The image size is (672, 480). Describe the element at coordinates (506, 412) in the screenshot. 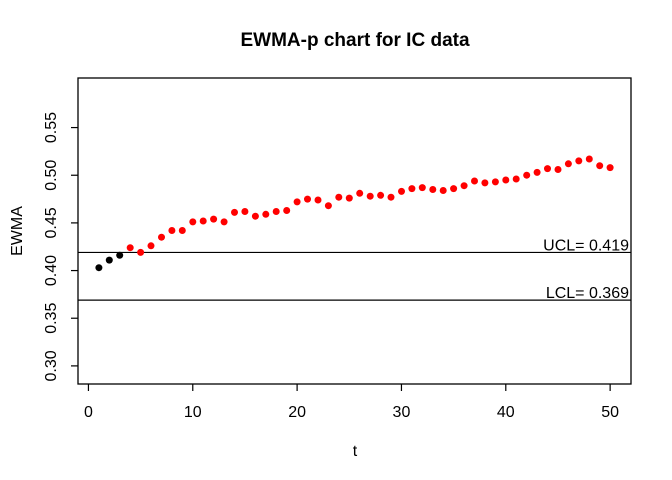

I see `x-tick-label: 40` at that location.